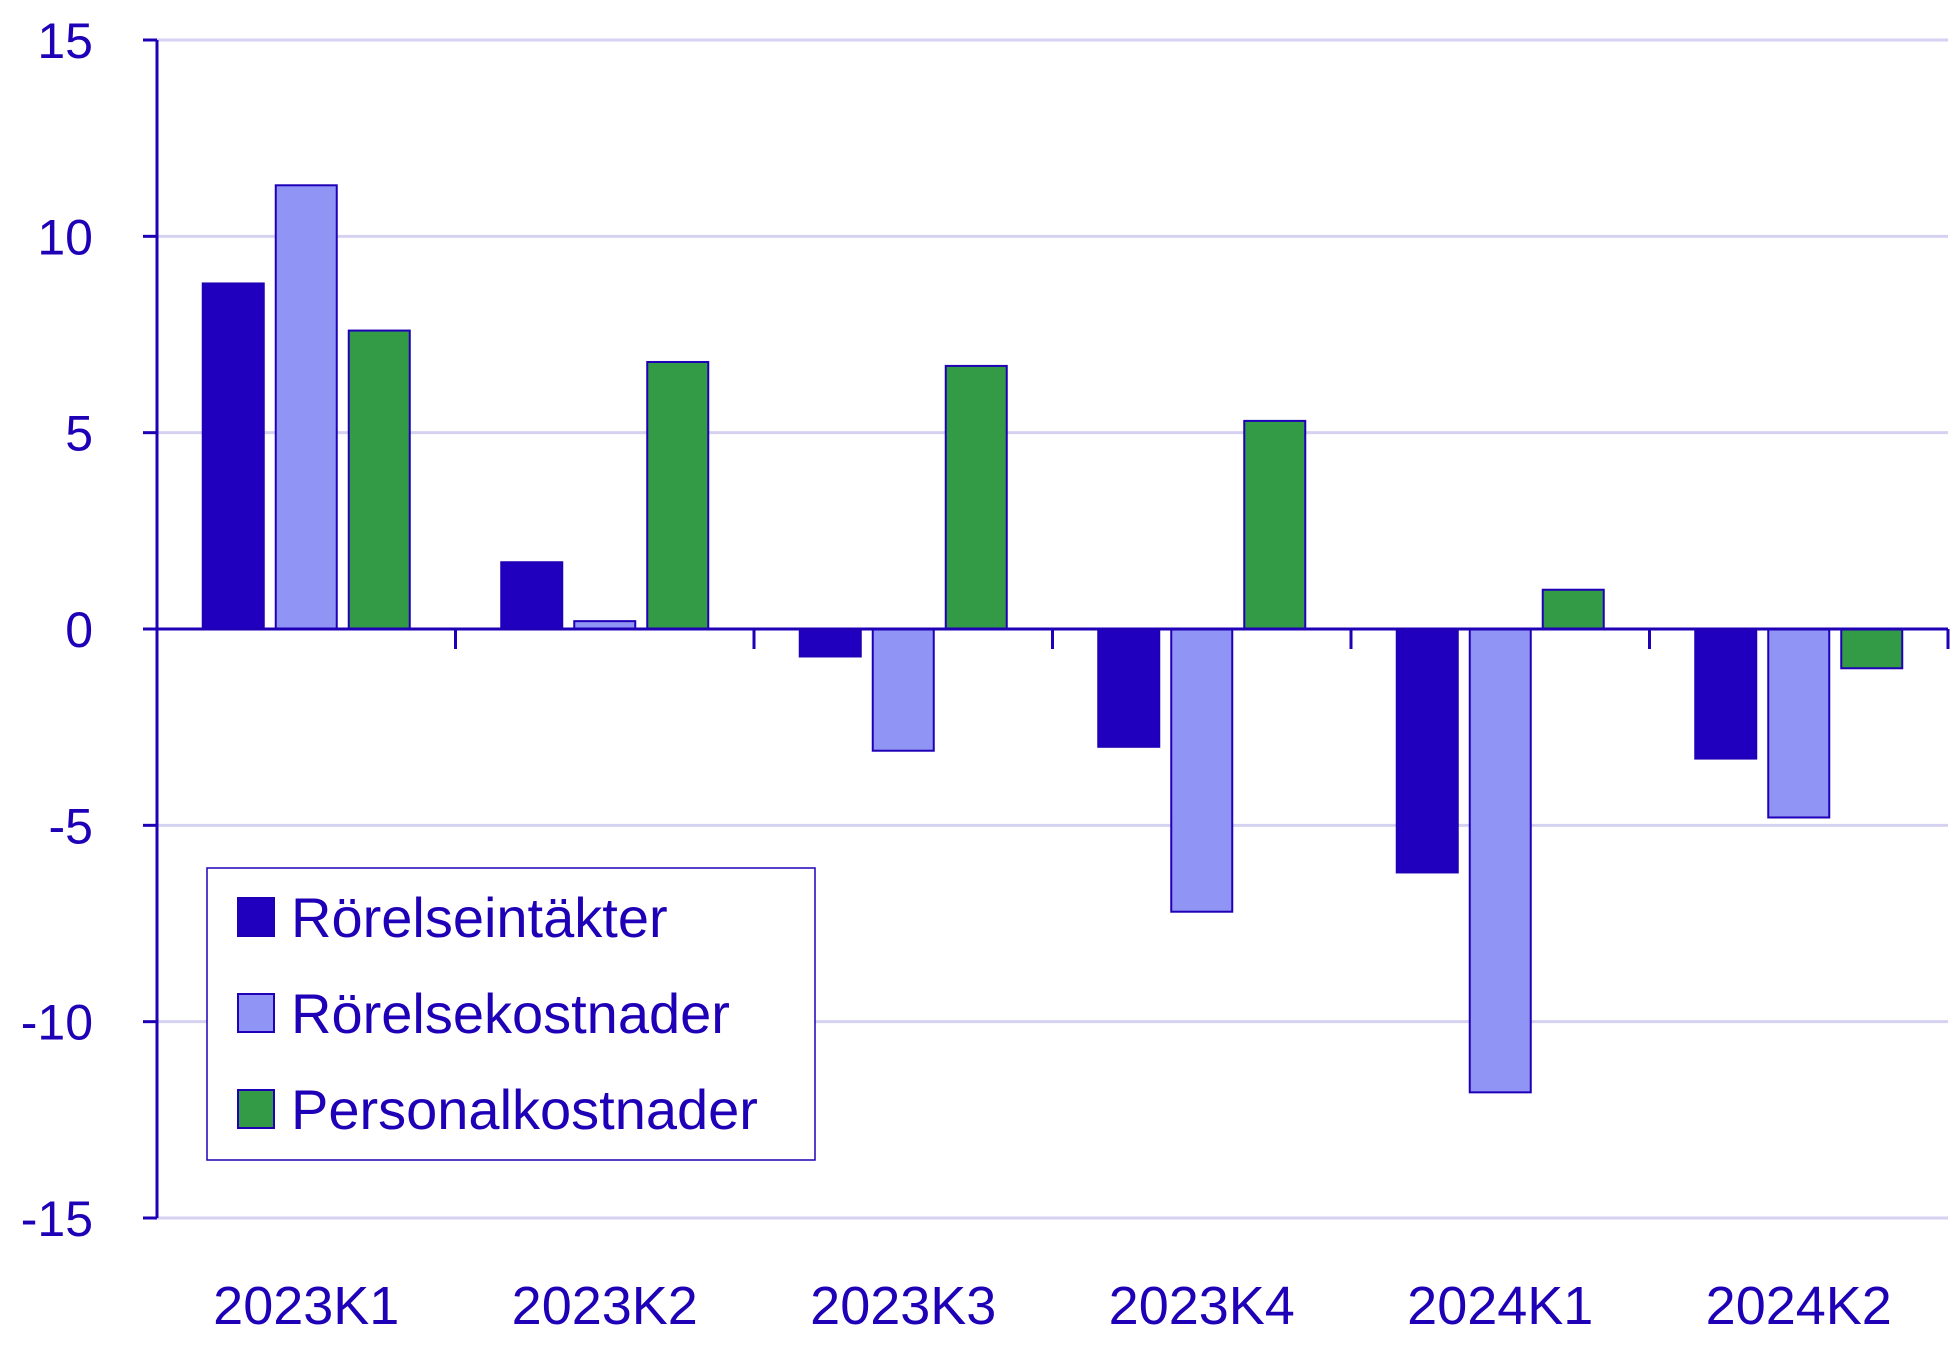  What do you see at coordinates (903, 1306) in the screenshot?
I see `x-tick-label: 2023K3` at bounding box center [903, 1306].